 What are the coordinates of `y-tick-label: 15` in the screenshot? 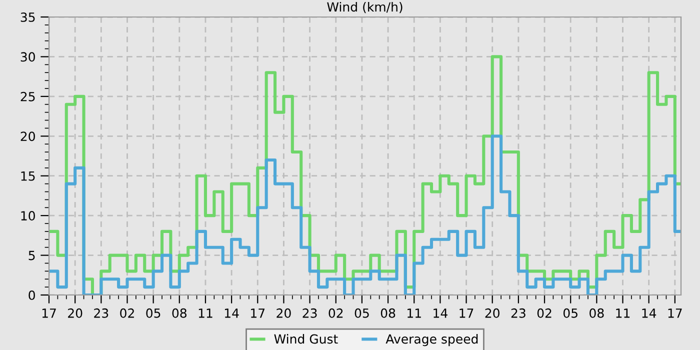 It's located at (28, 176).